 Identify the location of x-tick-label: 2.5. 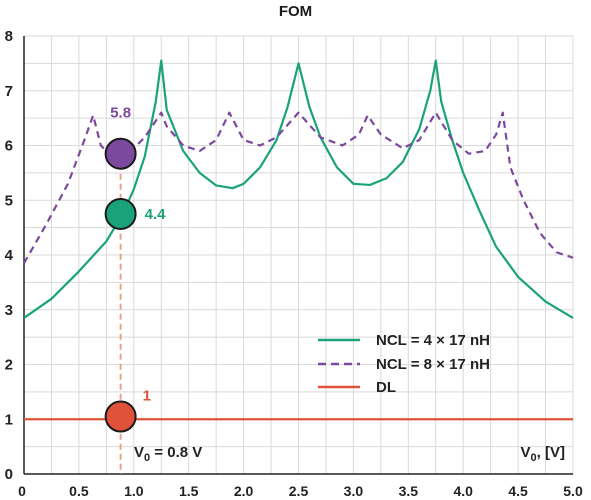
(299, 491).